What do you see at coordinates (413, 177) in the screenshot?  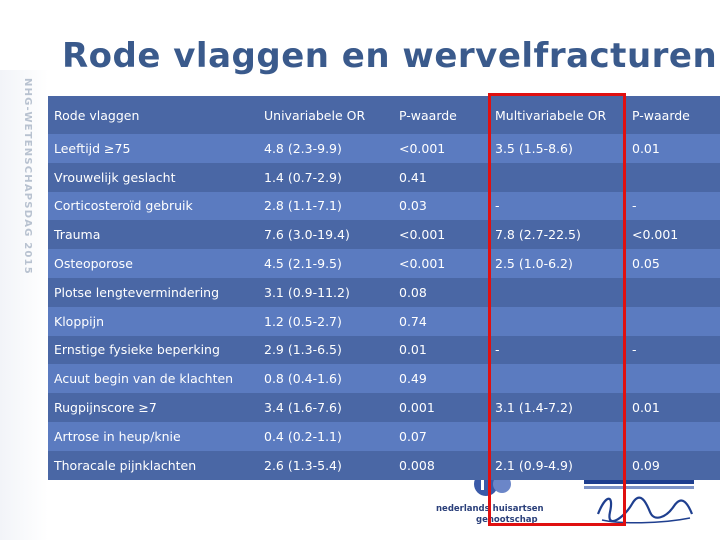 I see `value-cell: 0.41` at bounding box center [413, 177].